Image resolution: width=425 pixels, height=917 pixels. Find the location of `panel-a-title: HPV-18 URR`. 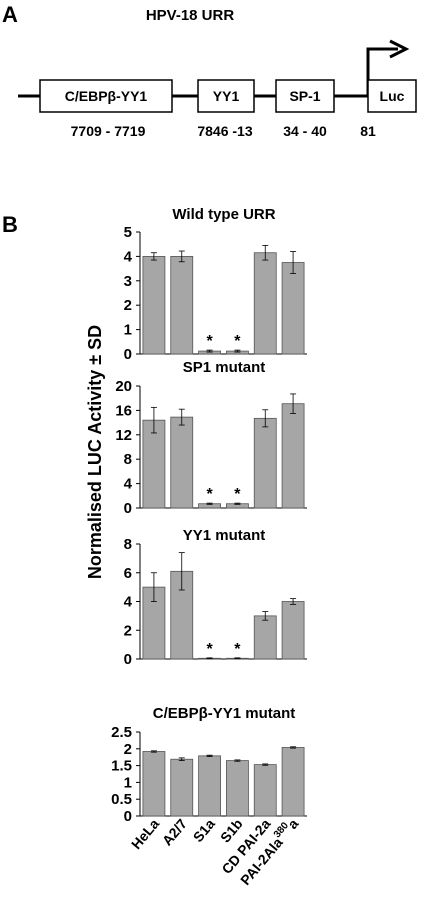

panel-a-title: HPV-18 URR is located at coordinates (190, 15).